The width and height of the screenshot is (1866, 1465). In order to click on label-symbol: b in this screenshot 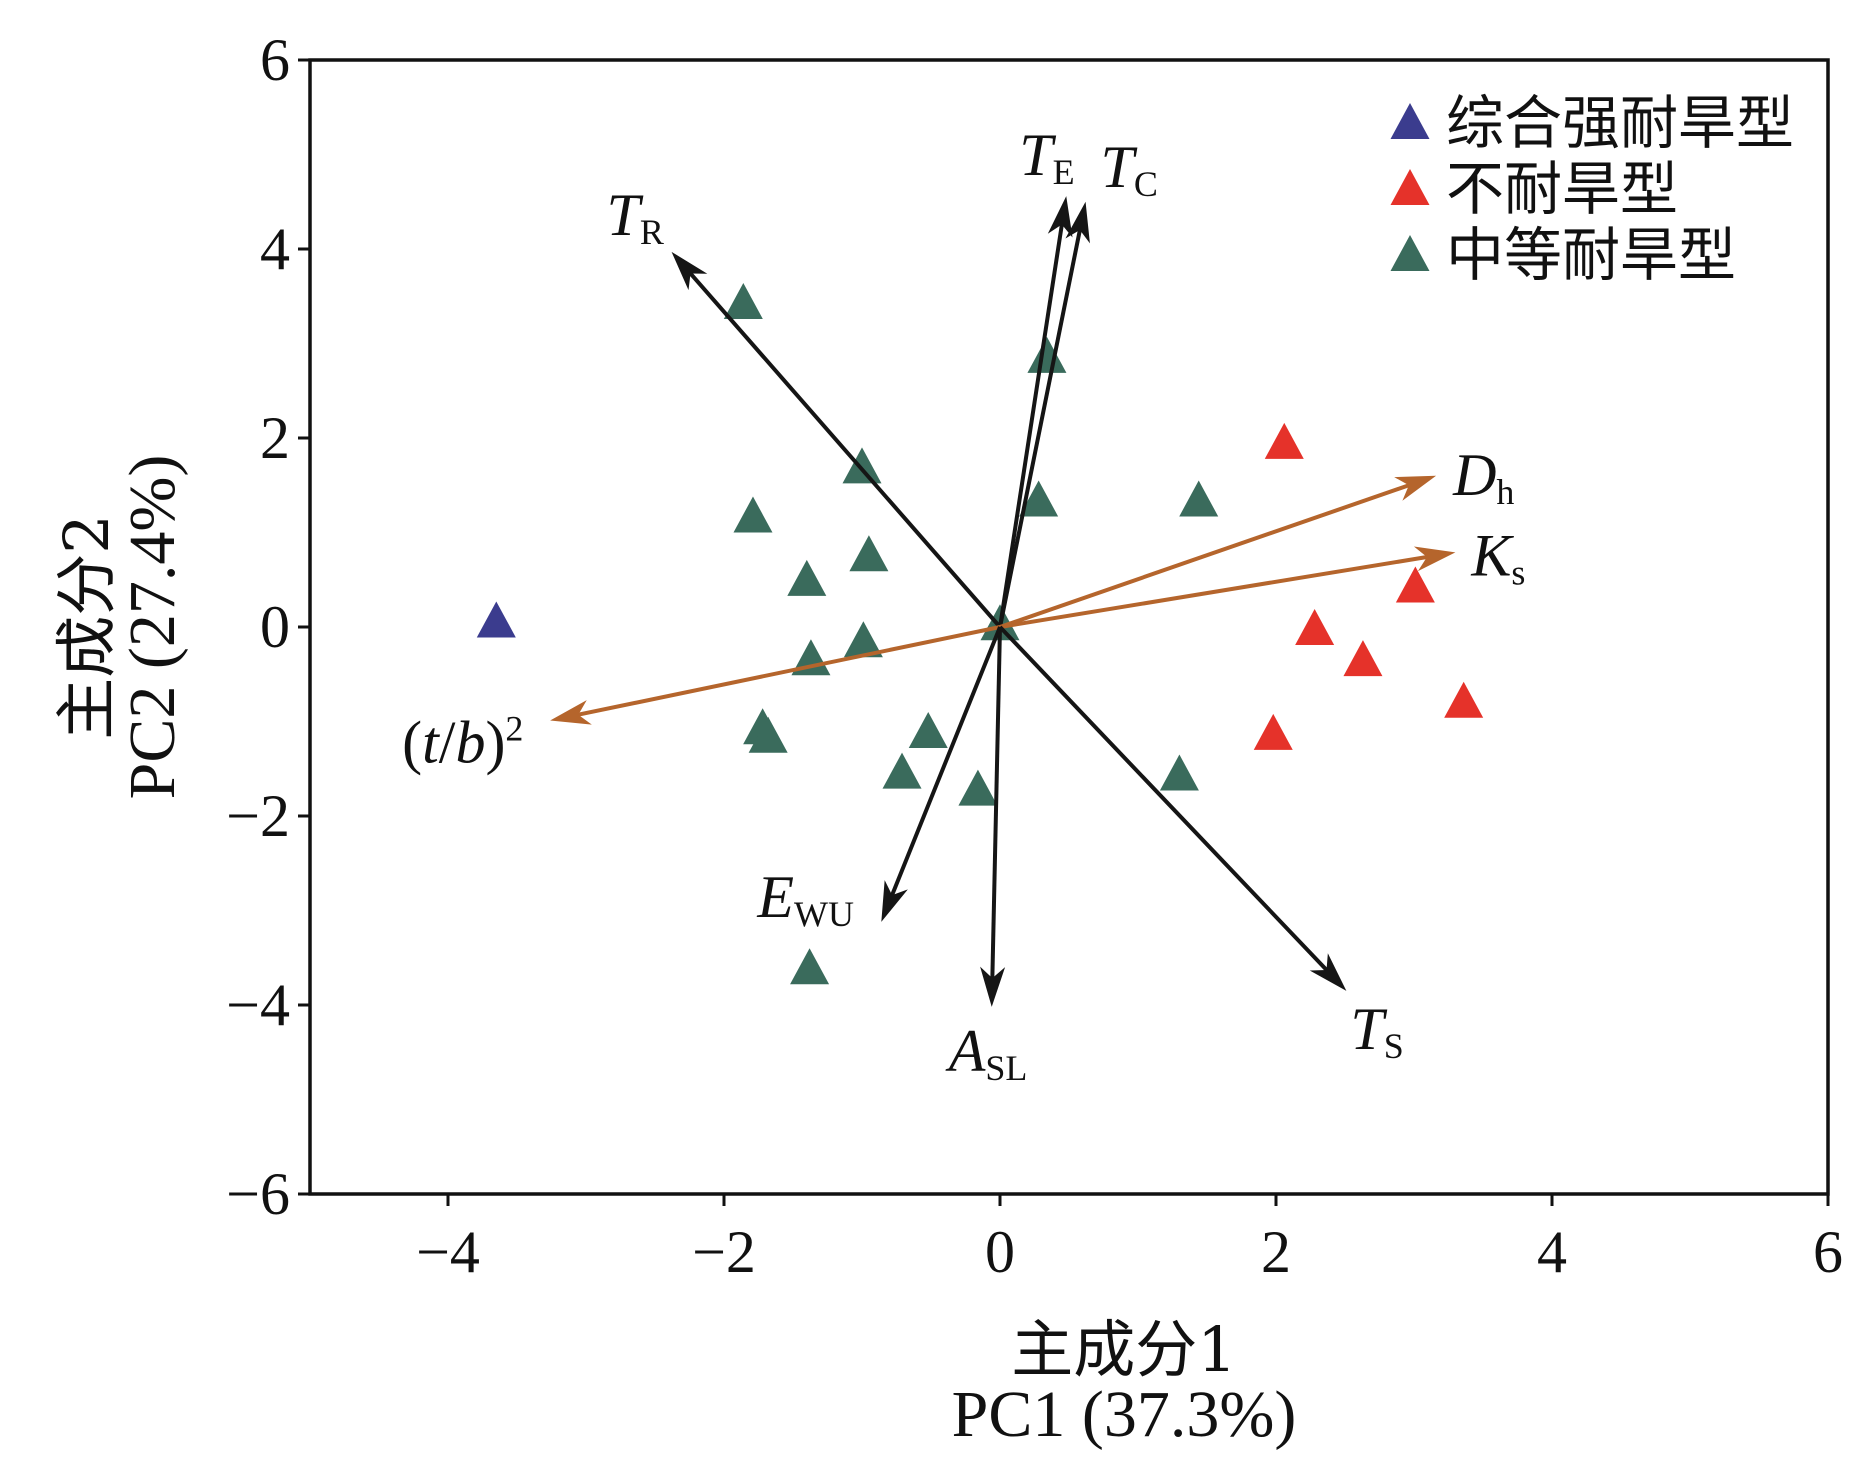, I will do `click(470, 743)`.